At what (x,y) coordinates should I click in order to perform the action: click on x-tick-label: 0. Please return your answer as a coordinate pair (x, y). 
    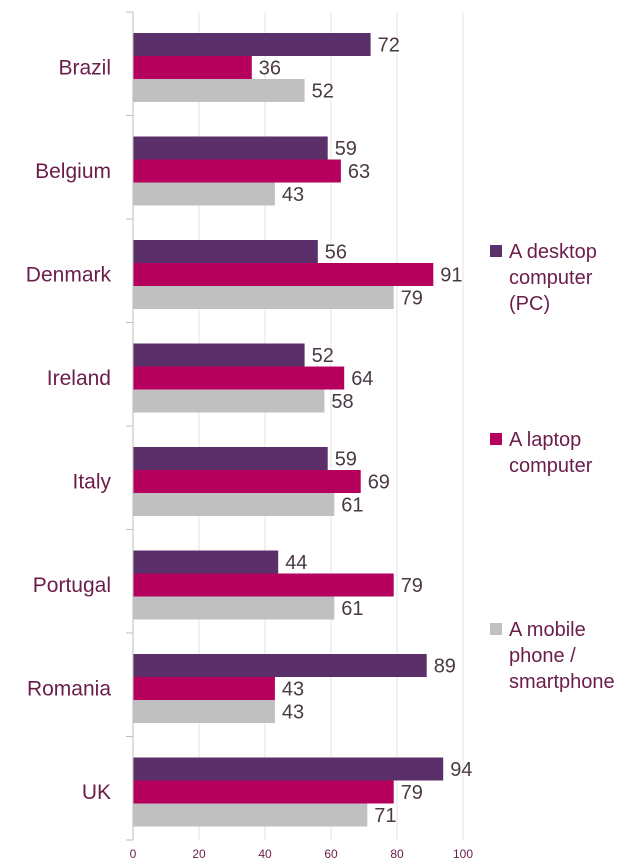
    Looking at the image, I should click on (133, 854).